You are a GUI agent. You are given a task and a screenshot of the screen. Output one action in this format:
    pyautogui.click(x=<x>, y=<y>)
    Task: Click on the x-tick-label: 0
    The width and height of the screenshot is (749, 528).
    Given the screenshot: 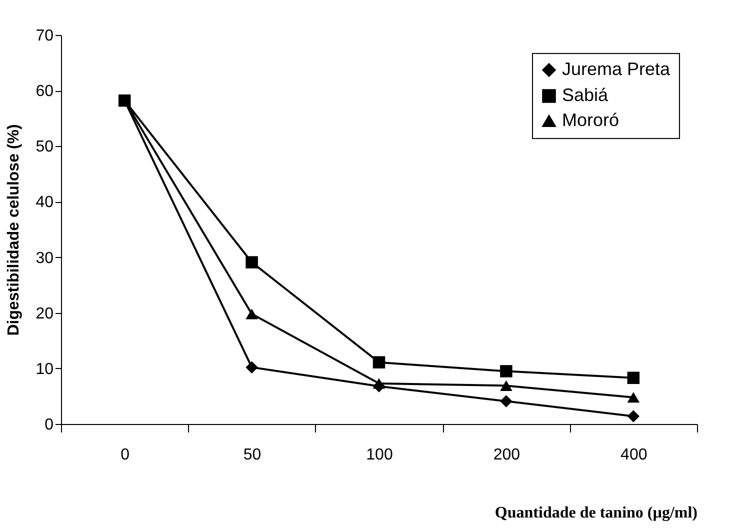 What is the action you would take?
    pyautogui.click(x=125, y=455)
    